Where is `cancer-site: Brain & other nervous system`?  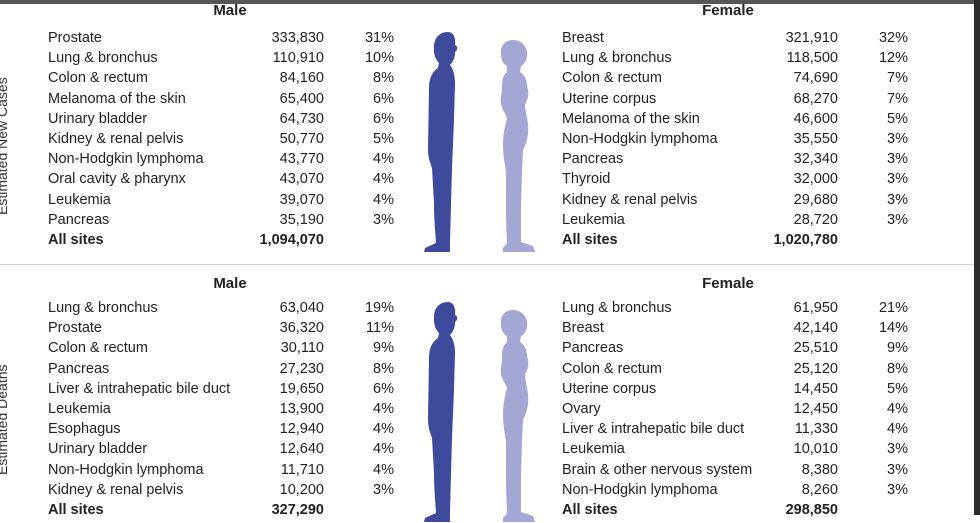 cancer-site: Brain & other nervous system is located at coordinates (657, 469).